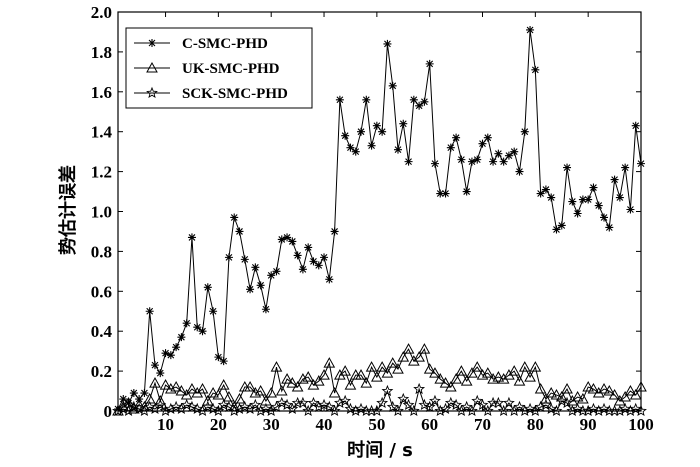 The height and width of the screenshot is (467, 700). What do you see at coordinates (225, 44) in the screenshot?
I see `legend-label: C-SMC-PHD` at bounding box center [225, 44].